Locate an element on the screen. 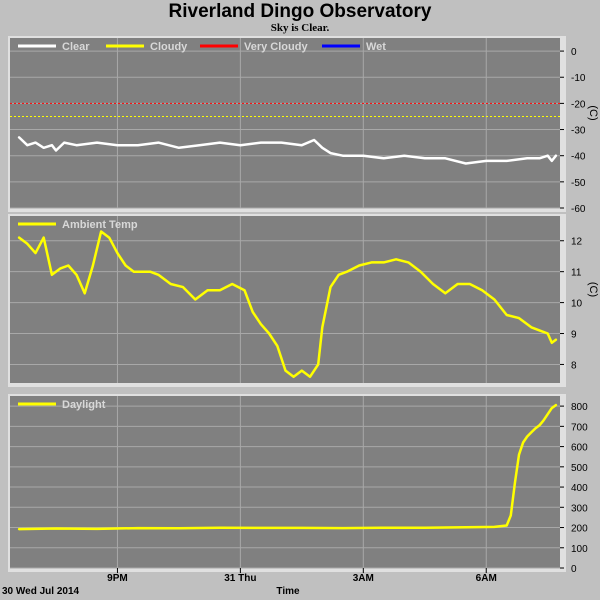 The image size is (600, 600). series-line is located at coordinates (287, 150).